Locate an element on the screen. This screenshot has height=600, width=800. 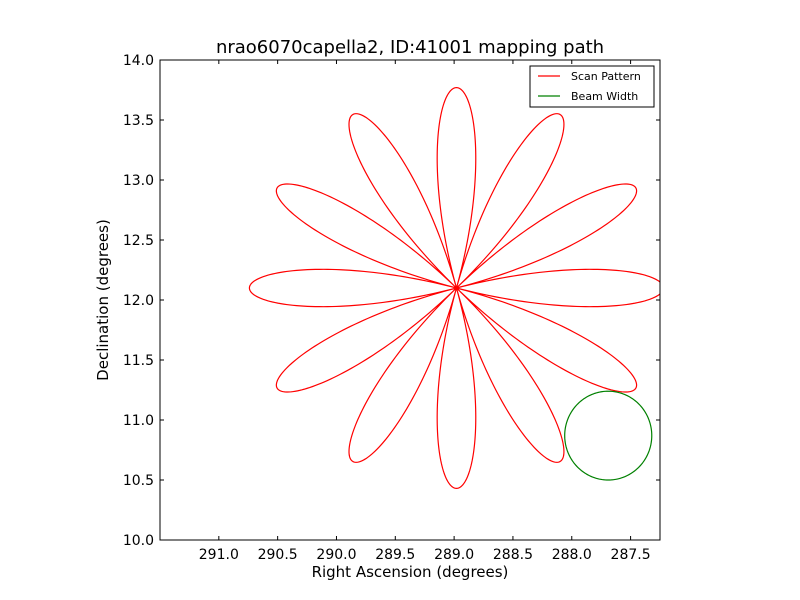
legend-label-scan-pattern: Scan Pattern is located at coordinates (606, 76).